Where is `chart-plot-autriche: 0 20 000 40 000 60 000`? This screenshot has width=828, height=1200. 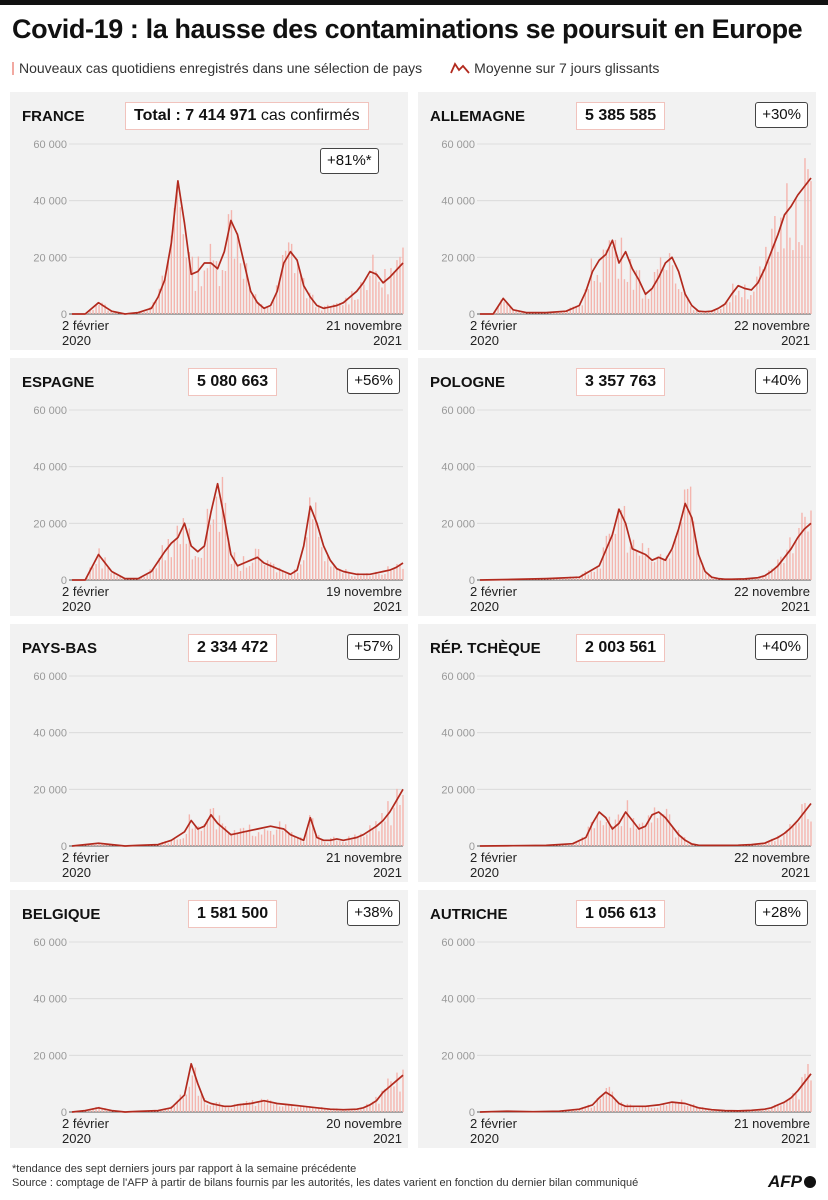
chart-plot-autriche: 0 20 000 40 000 60 000 is located at coordinates (626, 1028).